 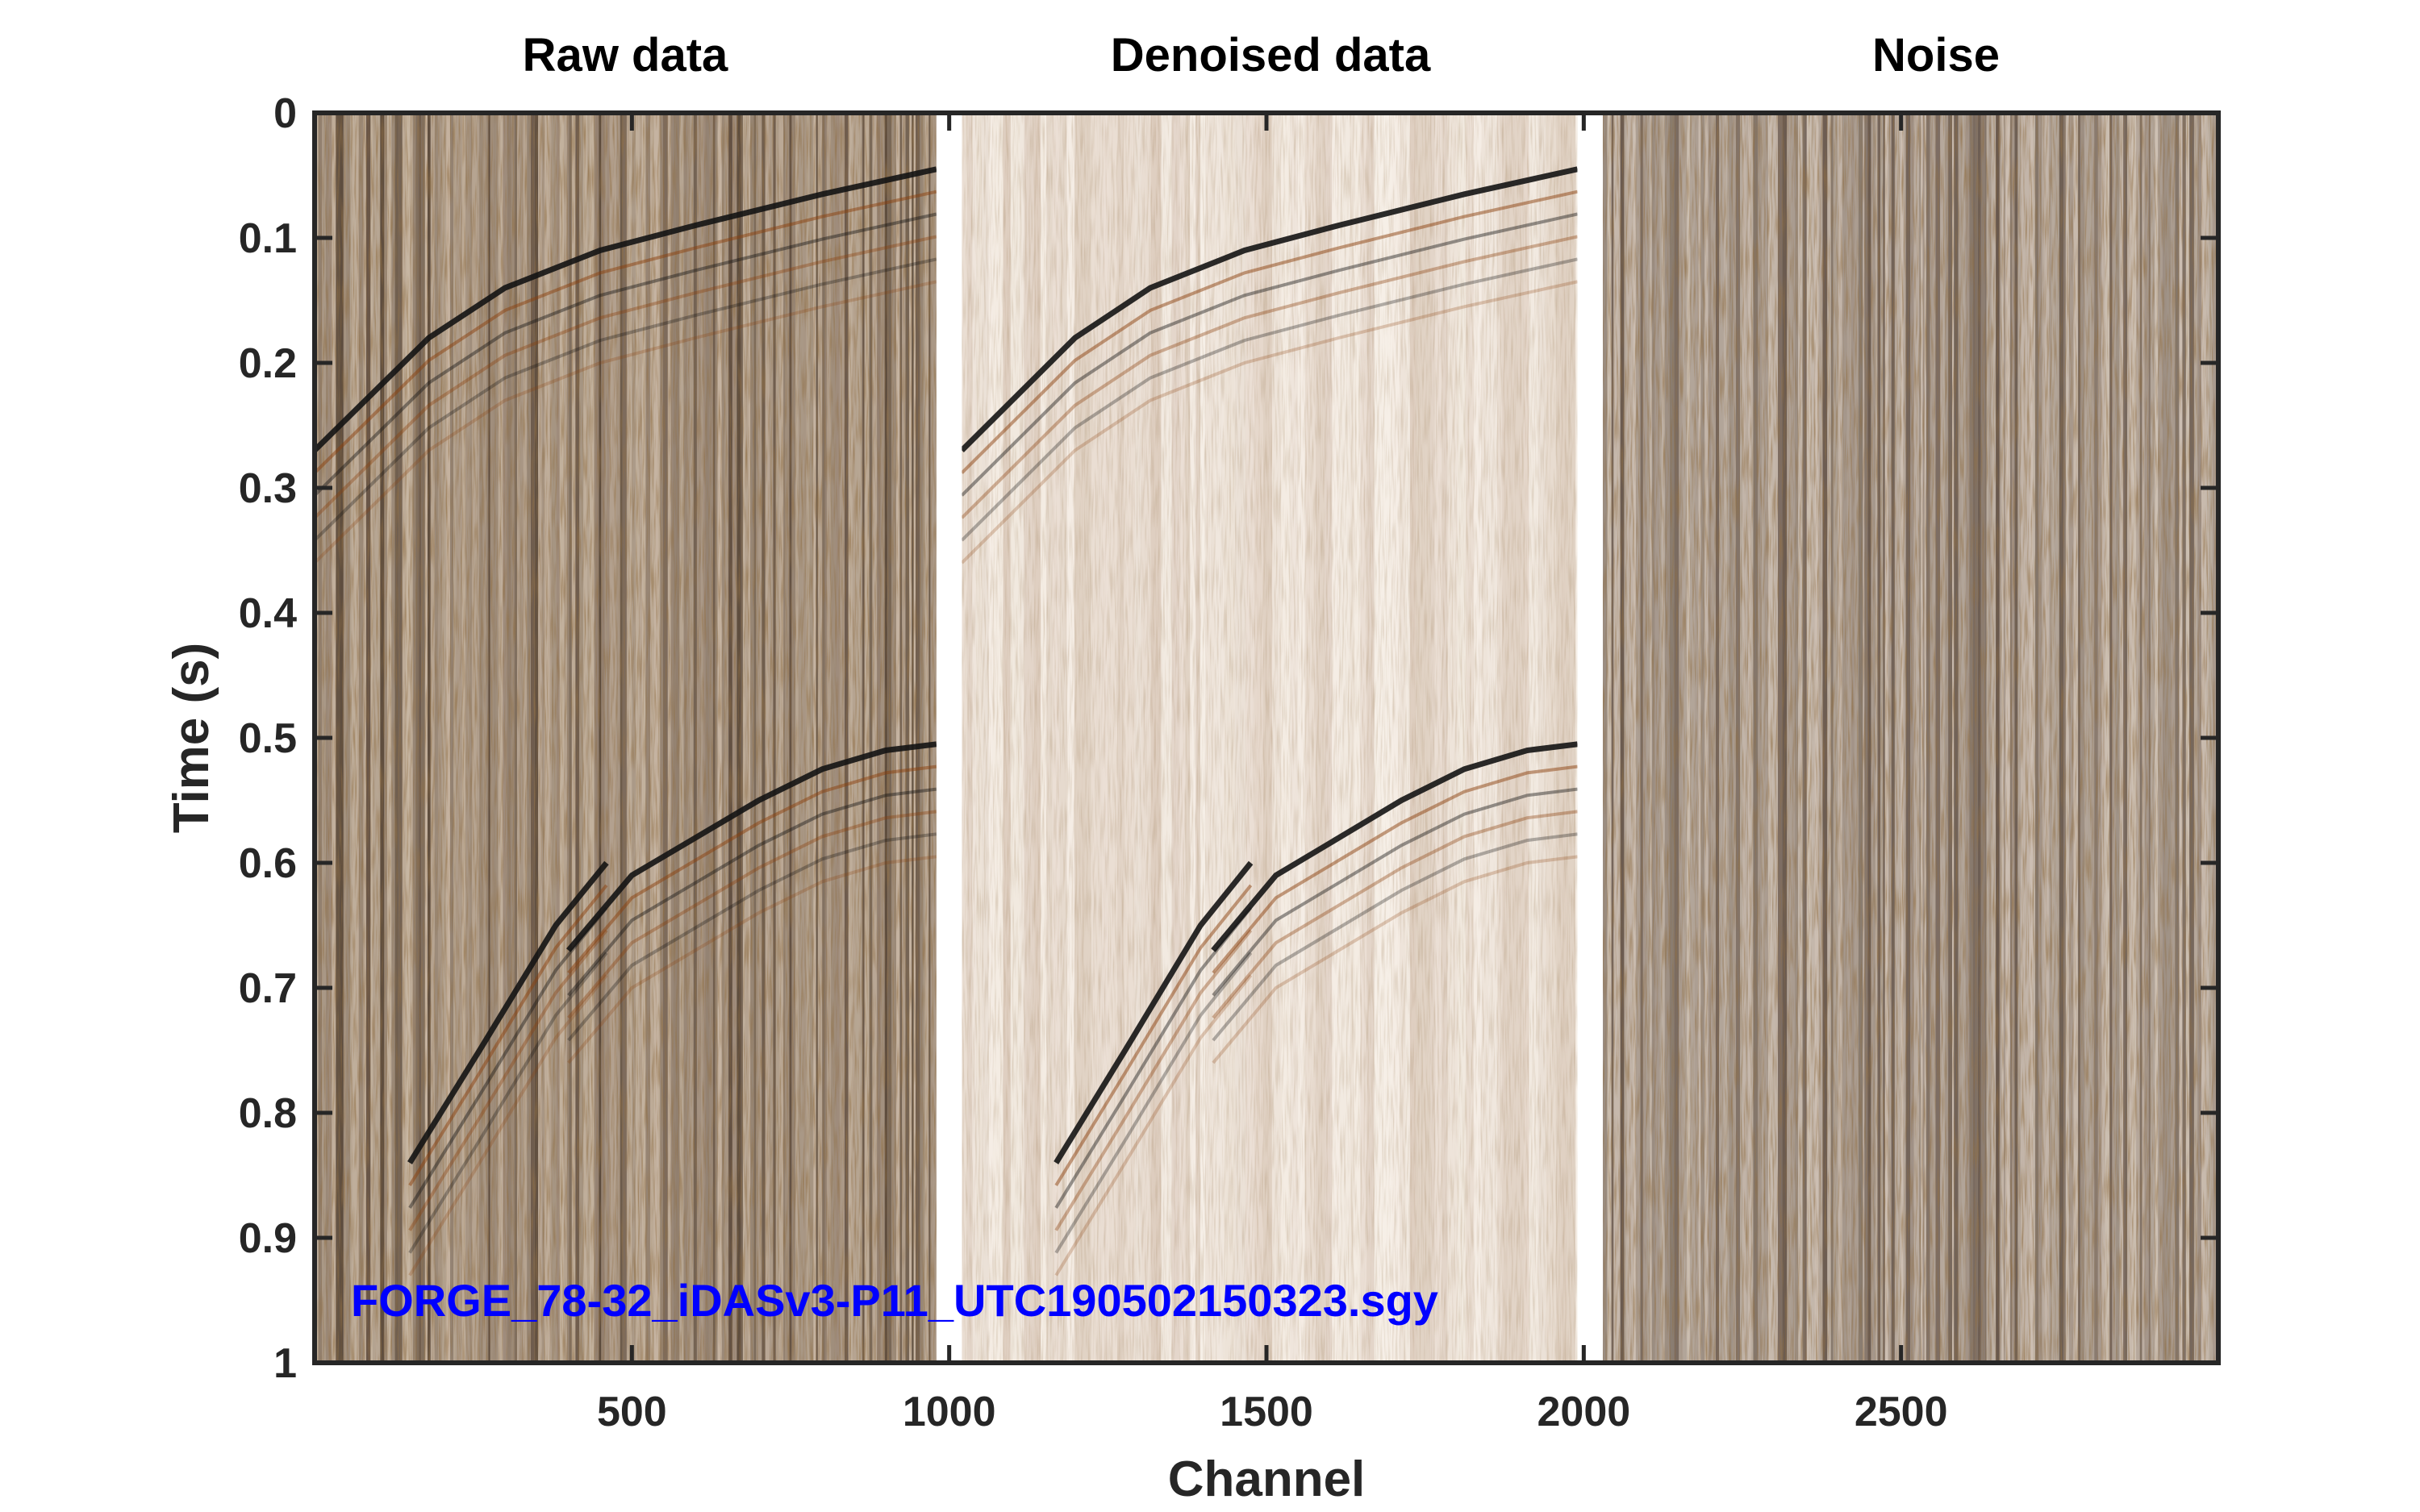 I want to click on x-tick-label: 2500, so click(x=1902, y=1412).